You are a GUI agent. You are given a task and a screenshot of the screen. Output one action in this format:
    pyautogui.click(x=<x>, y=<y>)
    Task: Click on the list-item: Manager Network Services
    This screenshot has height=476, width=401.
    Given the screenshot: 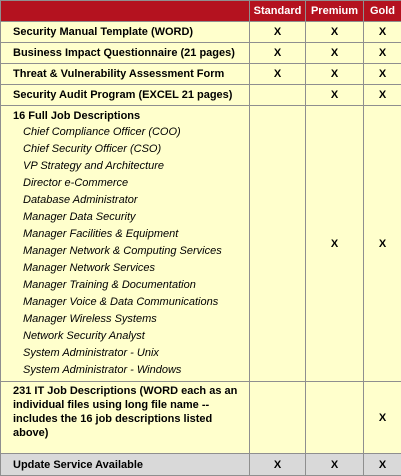 What is the action you would take?
    pyautogui.click(x=134, y=268)
    